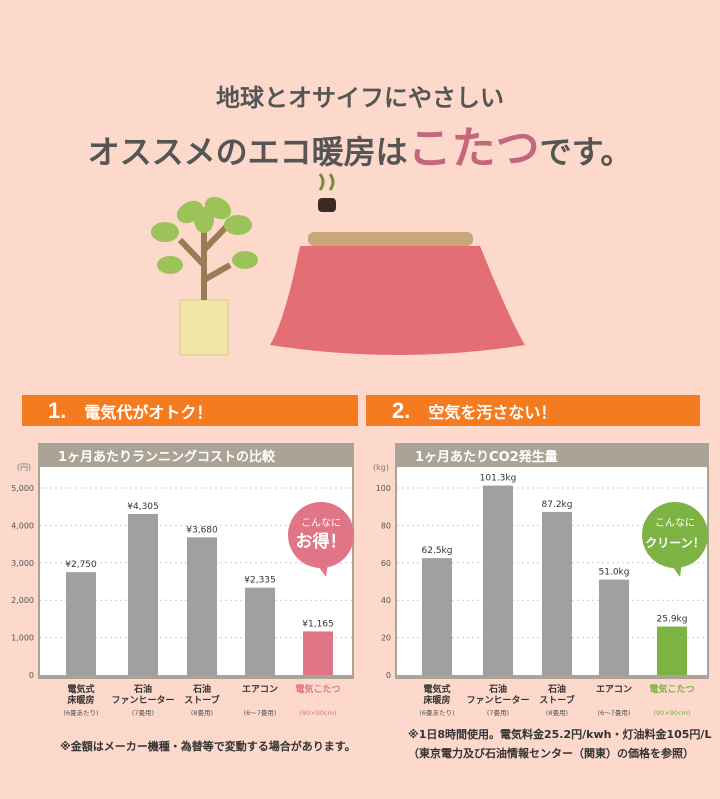 The height and width of the screenshot is (799, 720). Describe the element at coordinates (386, 563) in the screenshot. I see `y-tick-label: 60` at that location.